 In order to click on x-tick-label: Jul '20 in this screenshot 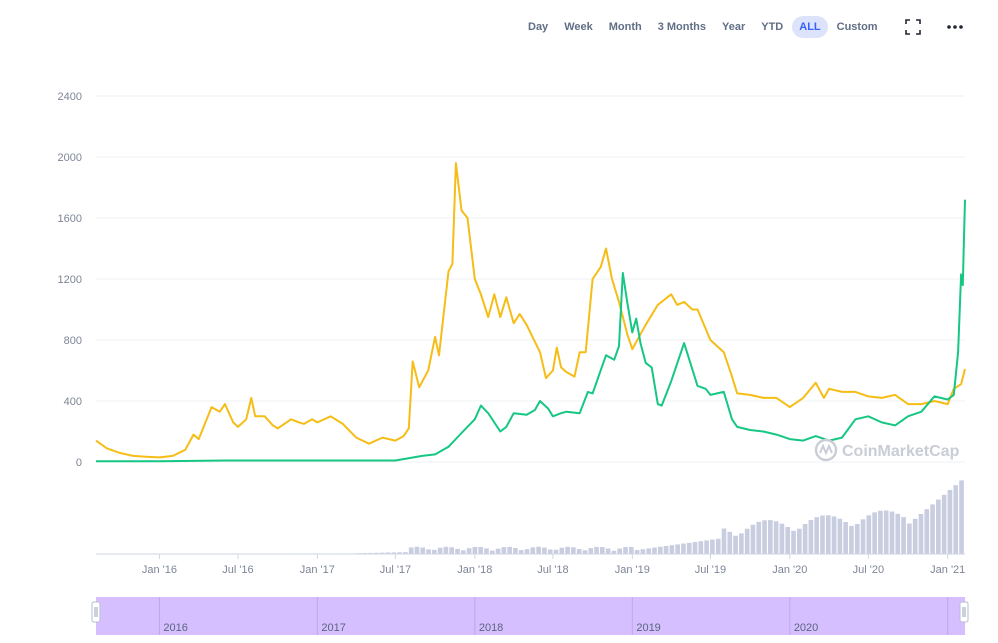, I will do `click(868, 570)`.